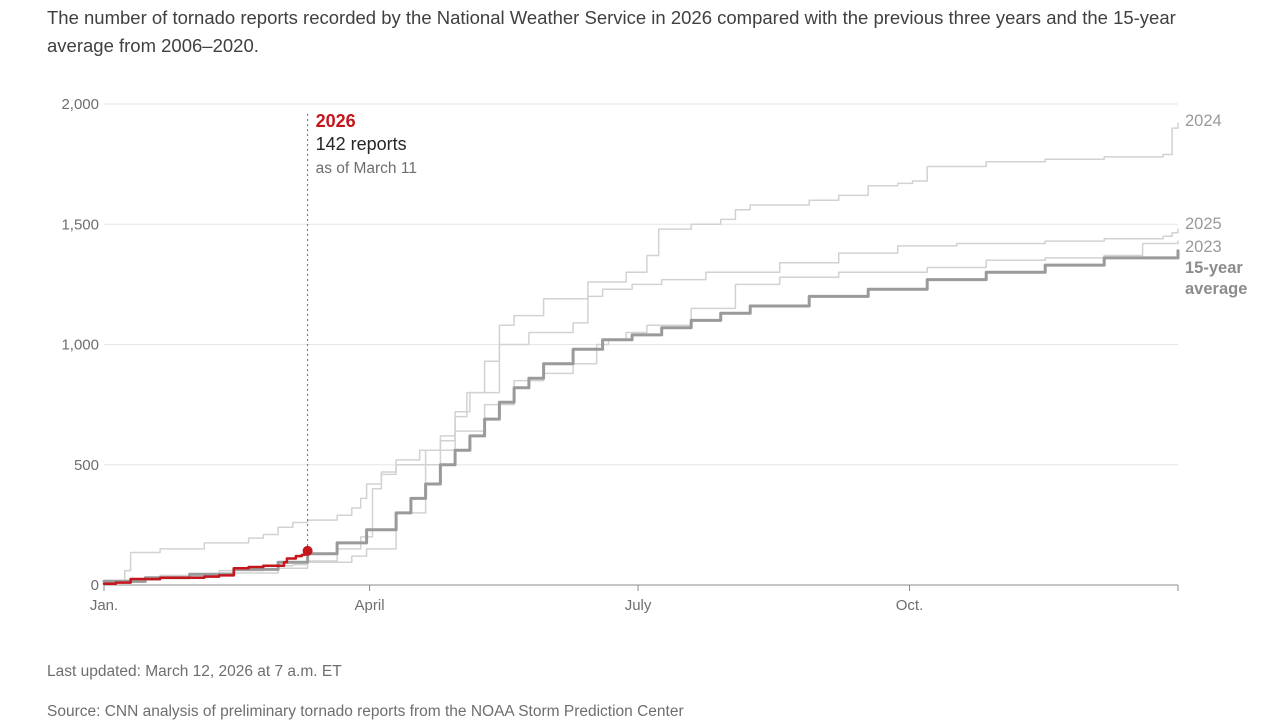 The image size is (1280, 721). Describe the element at coordinates (366, 168) in the screenshot. I see `annotation-date: as of March 11` at that location.